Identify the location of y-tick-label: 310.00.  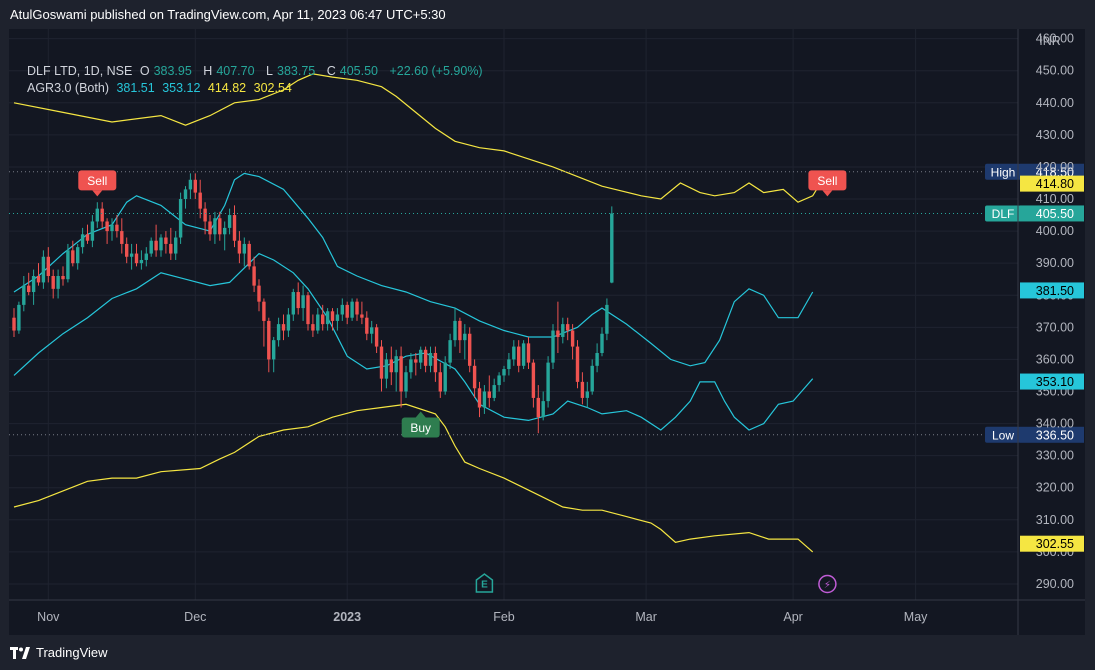
(1055, 520).